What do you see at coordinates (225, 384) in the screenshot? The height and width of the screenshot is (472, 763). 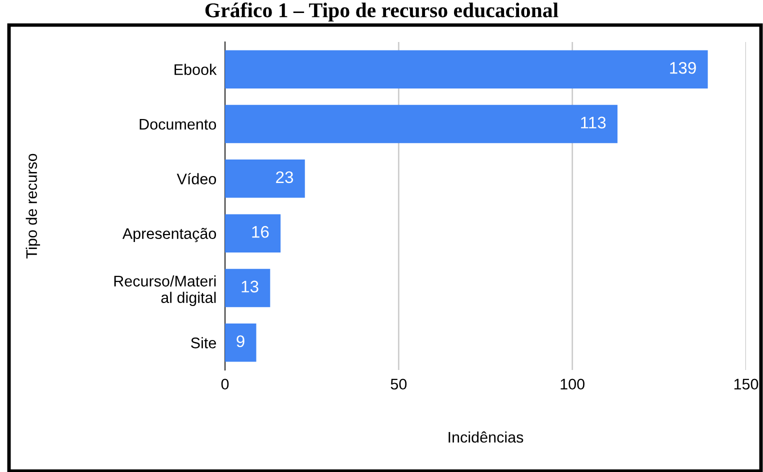 I see `x-tick-label: 0` at bounding box center [225, 384].